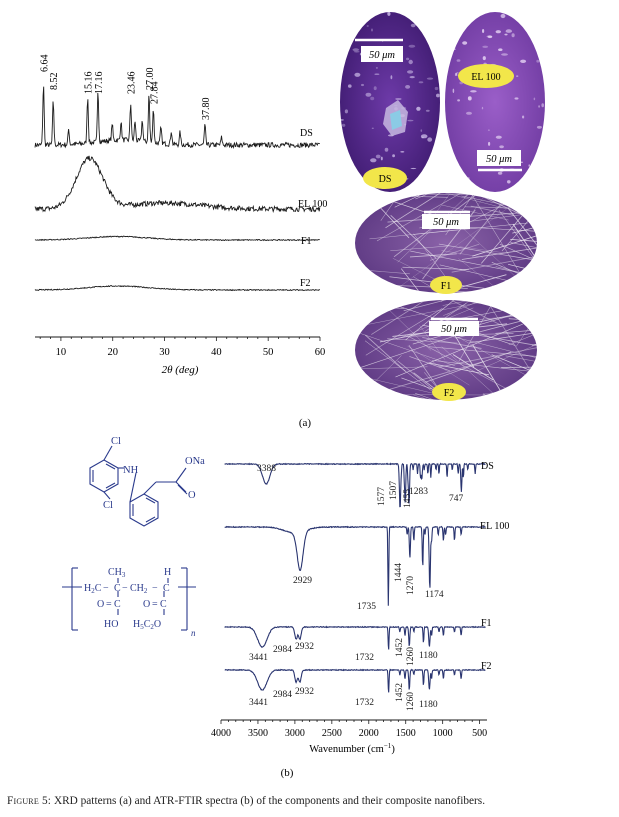 This screenshot has width=619, height=817. I want to click on ftir-series-label: DS, so click(487, 466).